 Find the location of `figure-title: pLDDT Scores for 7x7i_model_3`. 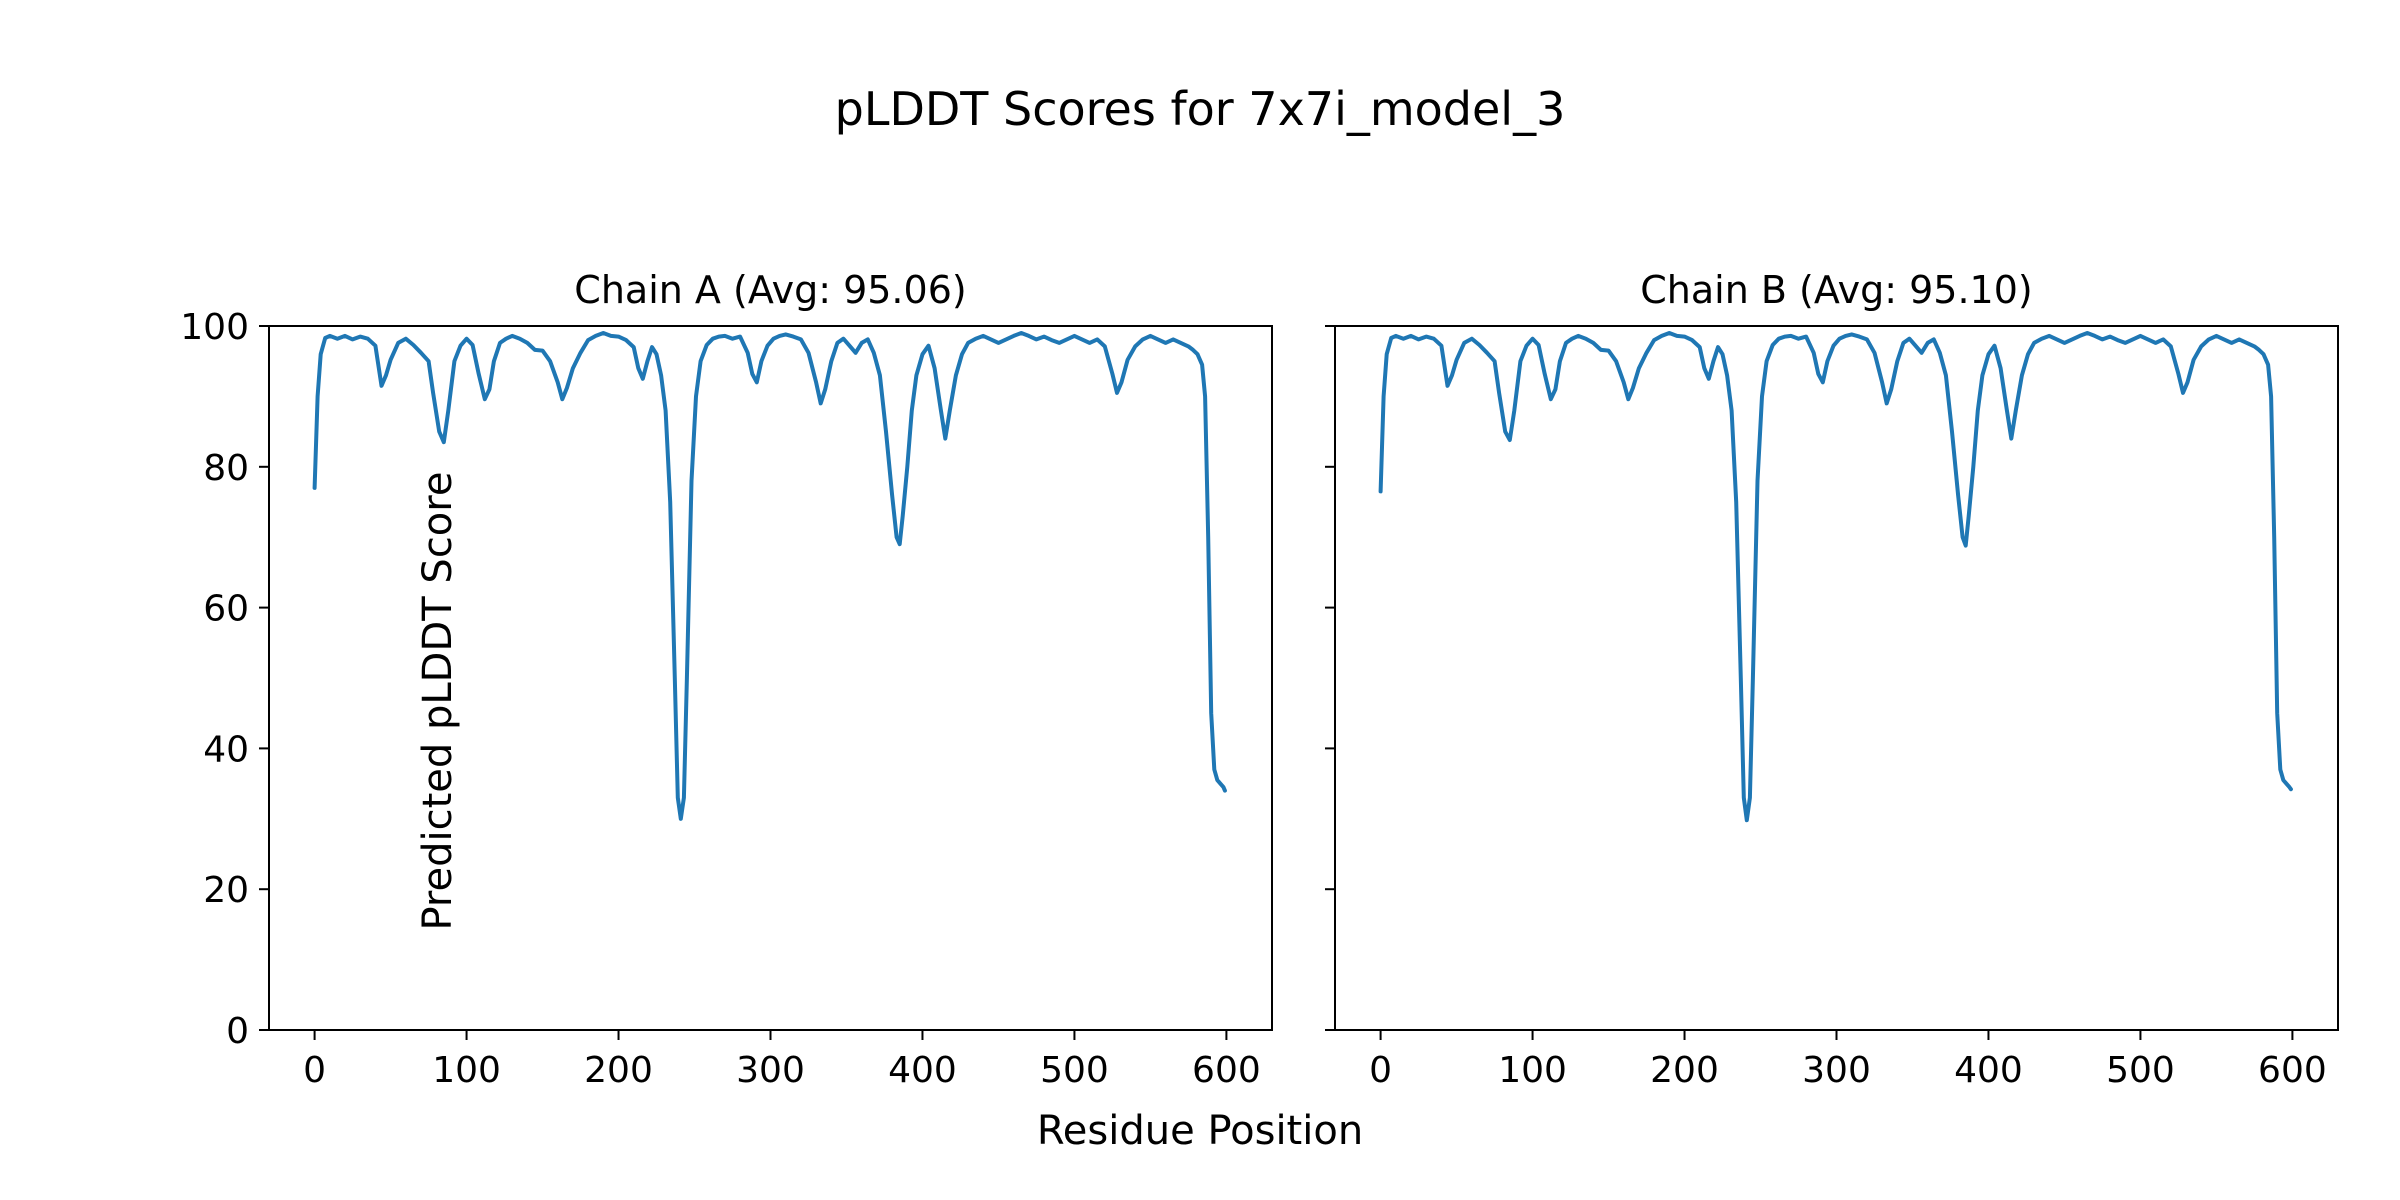

figure-title: pLDDT Scores for 7x7i_model_3 is located at coordinates (1200, 109).